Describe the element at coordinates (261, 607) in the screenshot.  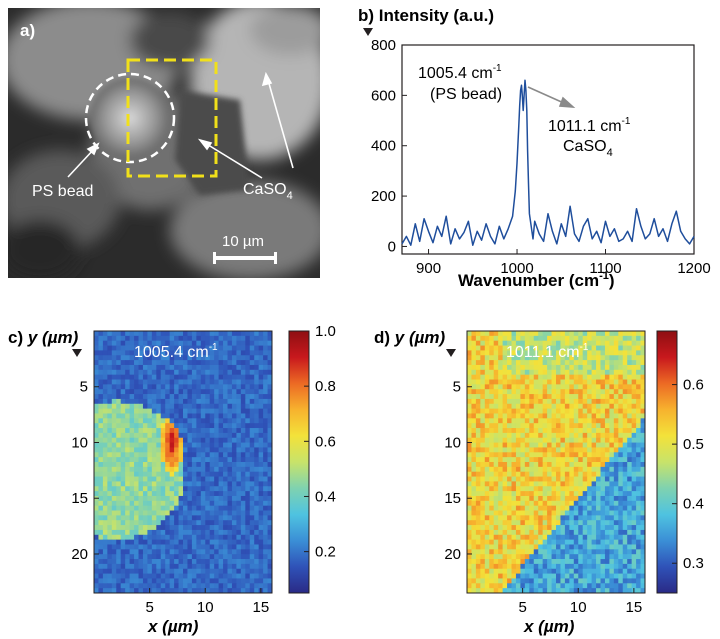
I see `heatmap-xtick-label: 15` at that location.